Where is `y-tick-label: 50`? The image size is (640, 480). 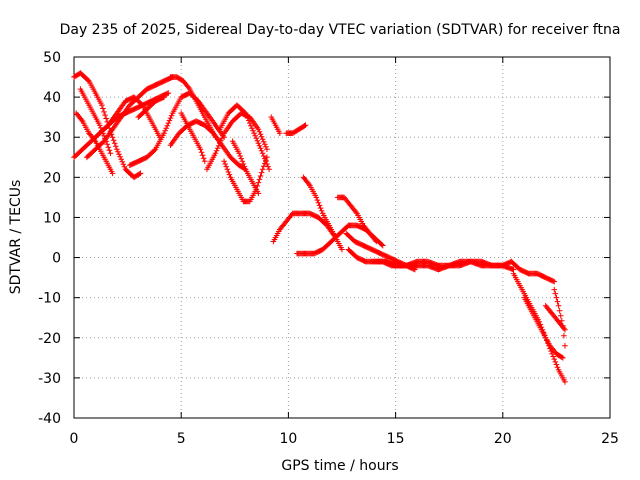 y-tick-label: 50 is located at coordinates (52, 58).